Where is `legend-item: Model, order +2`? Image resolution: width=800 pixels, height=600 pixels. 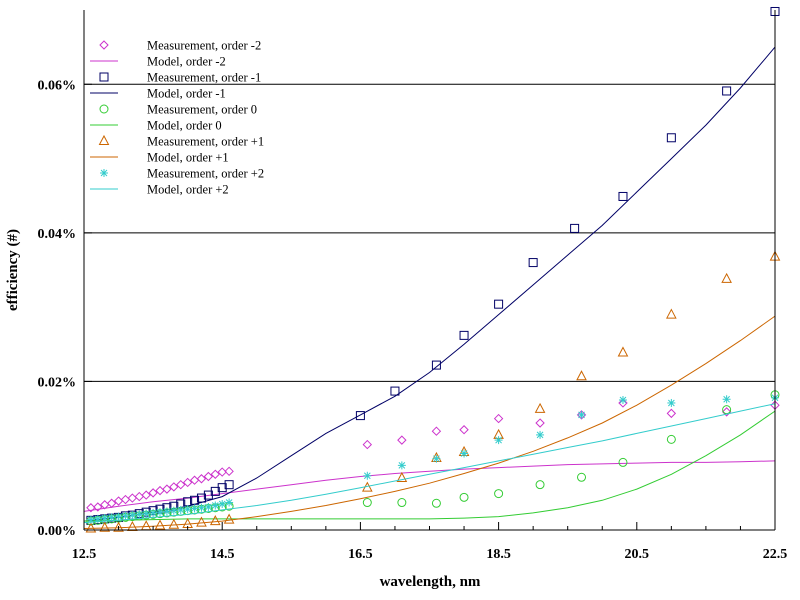
legend-item: Model, order +2 is located at coordinates (159, 190).